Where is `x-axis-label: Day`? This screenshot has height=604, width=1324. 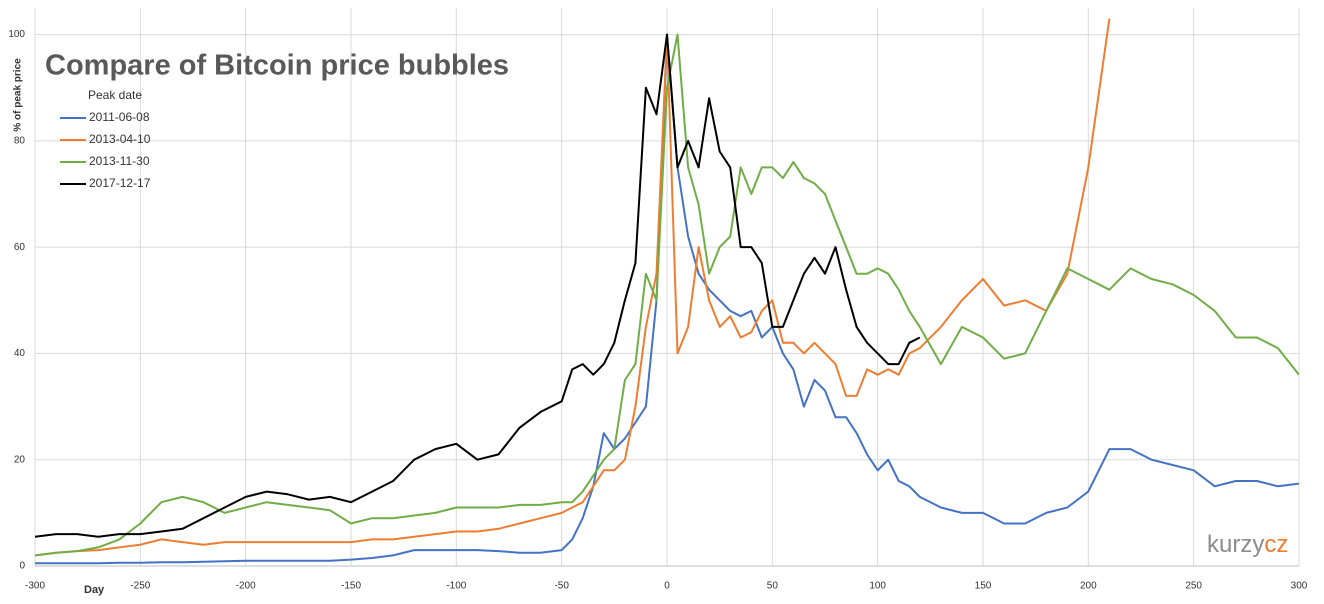
x-axis-label: Day is located at coordinates (94, 590).